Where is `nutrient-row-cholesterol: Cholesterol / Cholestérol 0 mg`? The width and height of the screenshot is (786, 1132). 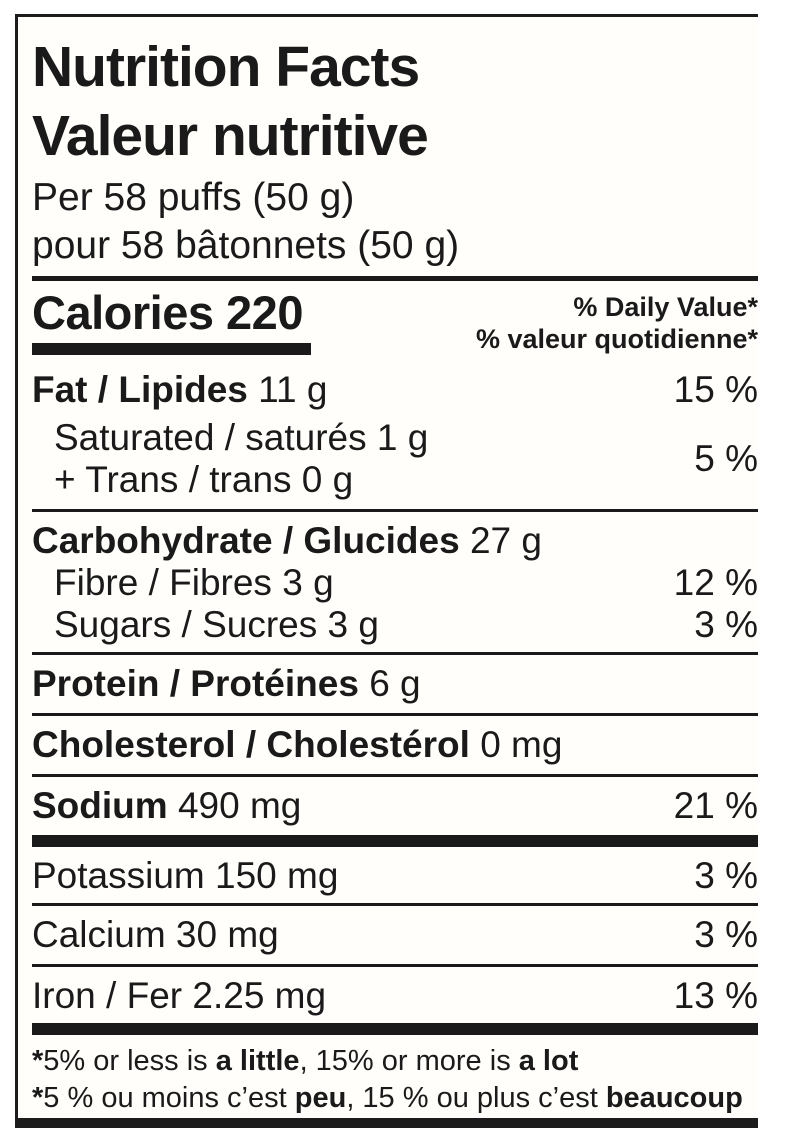 nutrient-row-cholesterol: Cholesterol / Cholestérol 0 mg is located at coordinates (395, 745).